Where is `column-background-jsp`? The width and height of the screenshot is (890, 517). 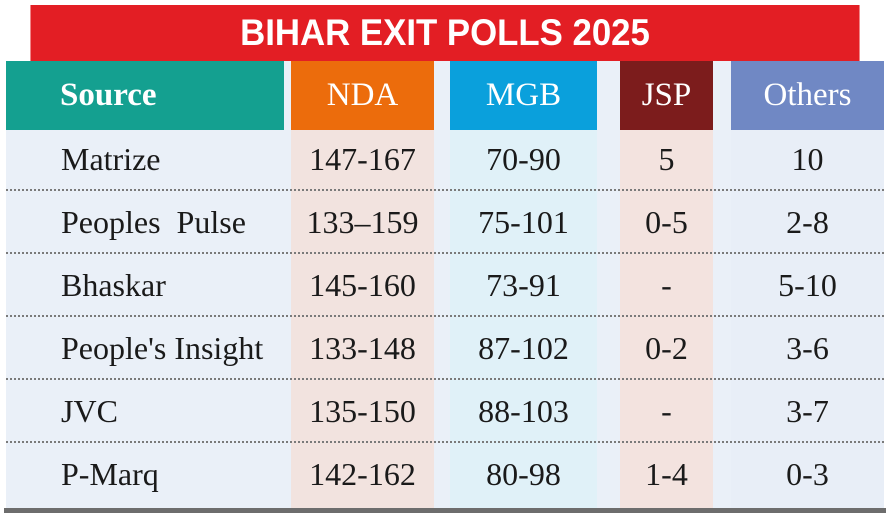 column-background-jsp is located at coordinates (666, 284).